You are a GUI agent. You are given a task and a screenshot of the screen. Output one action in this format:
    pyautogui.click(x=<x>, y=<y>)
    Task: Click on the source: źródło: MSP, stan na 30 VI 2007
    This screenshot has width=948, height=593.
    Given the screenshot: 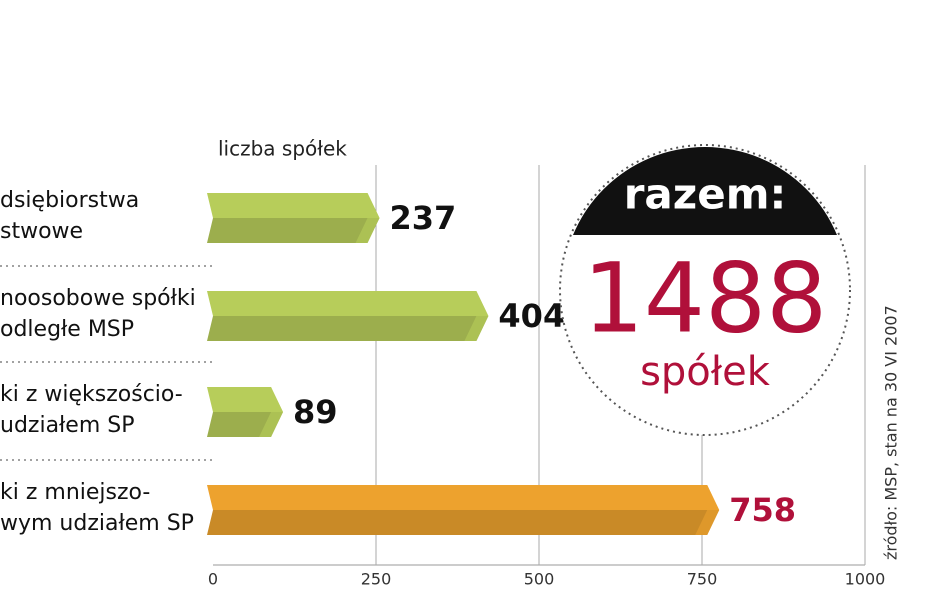 What is the action you would take?
    pyautogui.click(x=891, y=432)
    